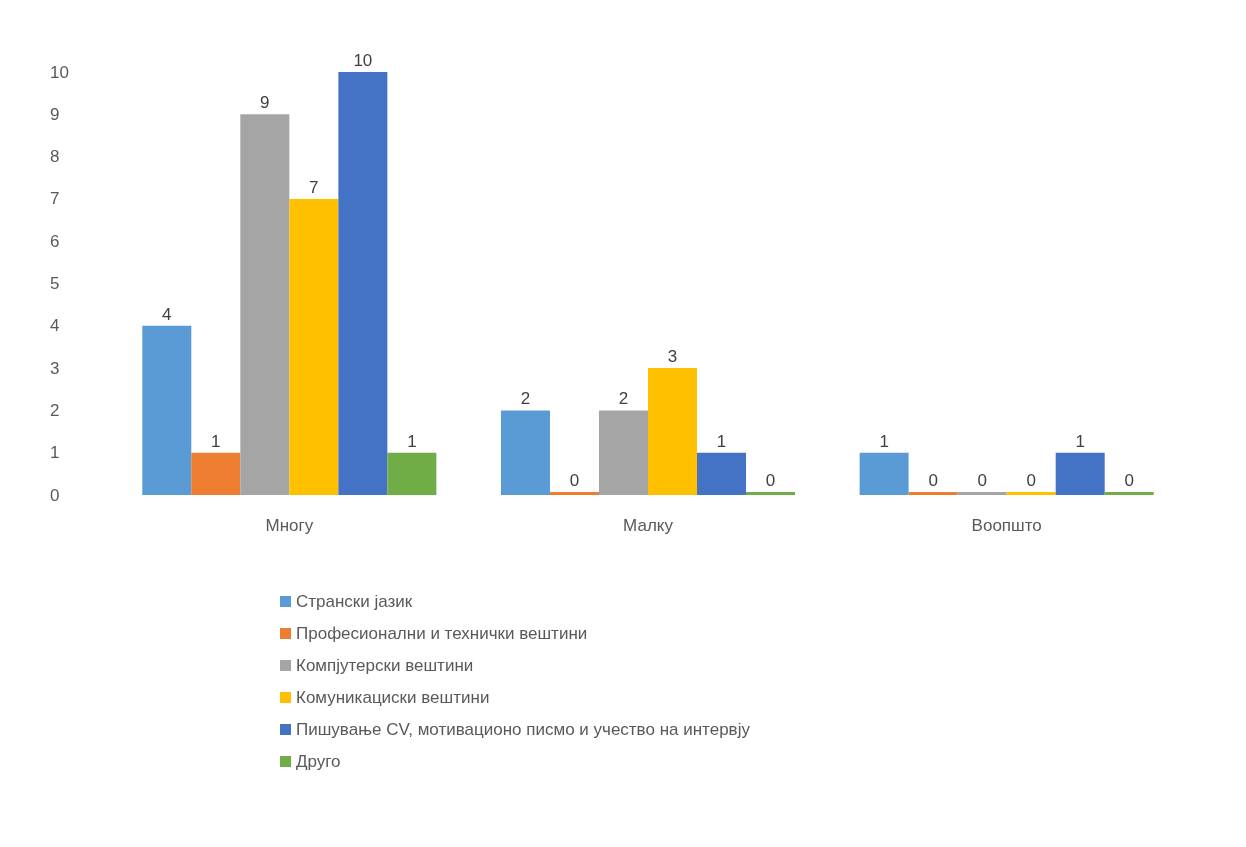  What do you see at coordinates (55, 157) in the screenshot?
I see `y-tick-label: 8` at bounding box center [55, 157].